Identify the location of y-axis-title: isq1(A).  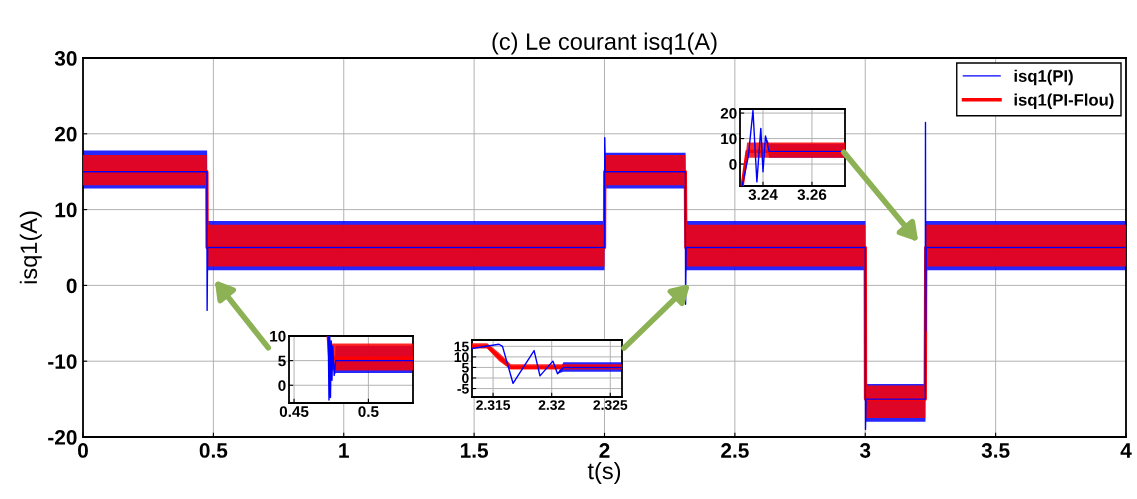
(30, 247).